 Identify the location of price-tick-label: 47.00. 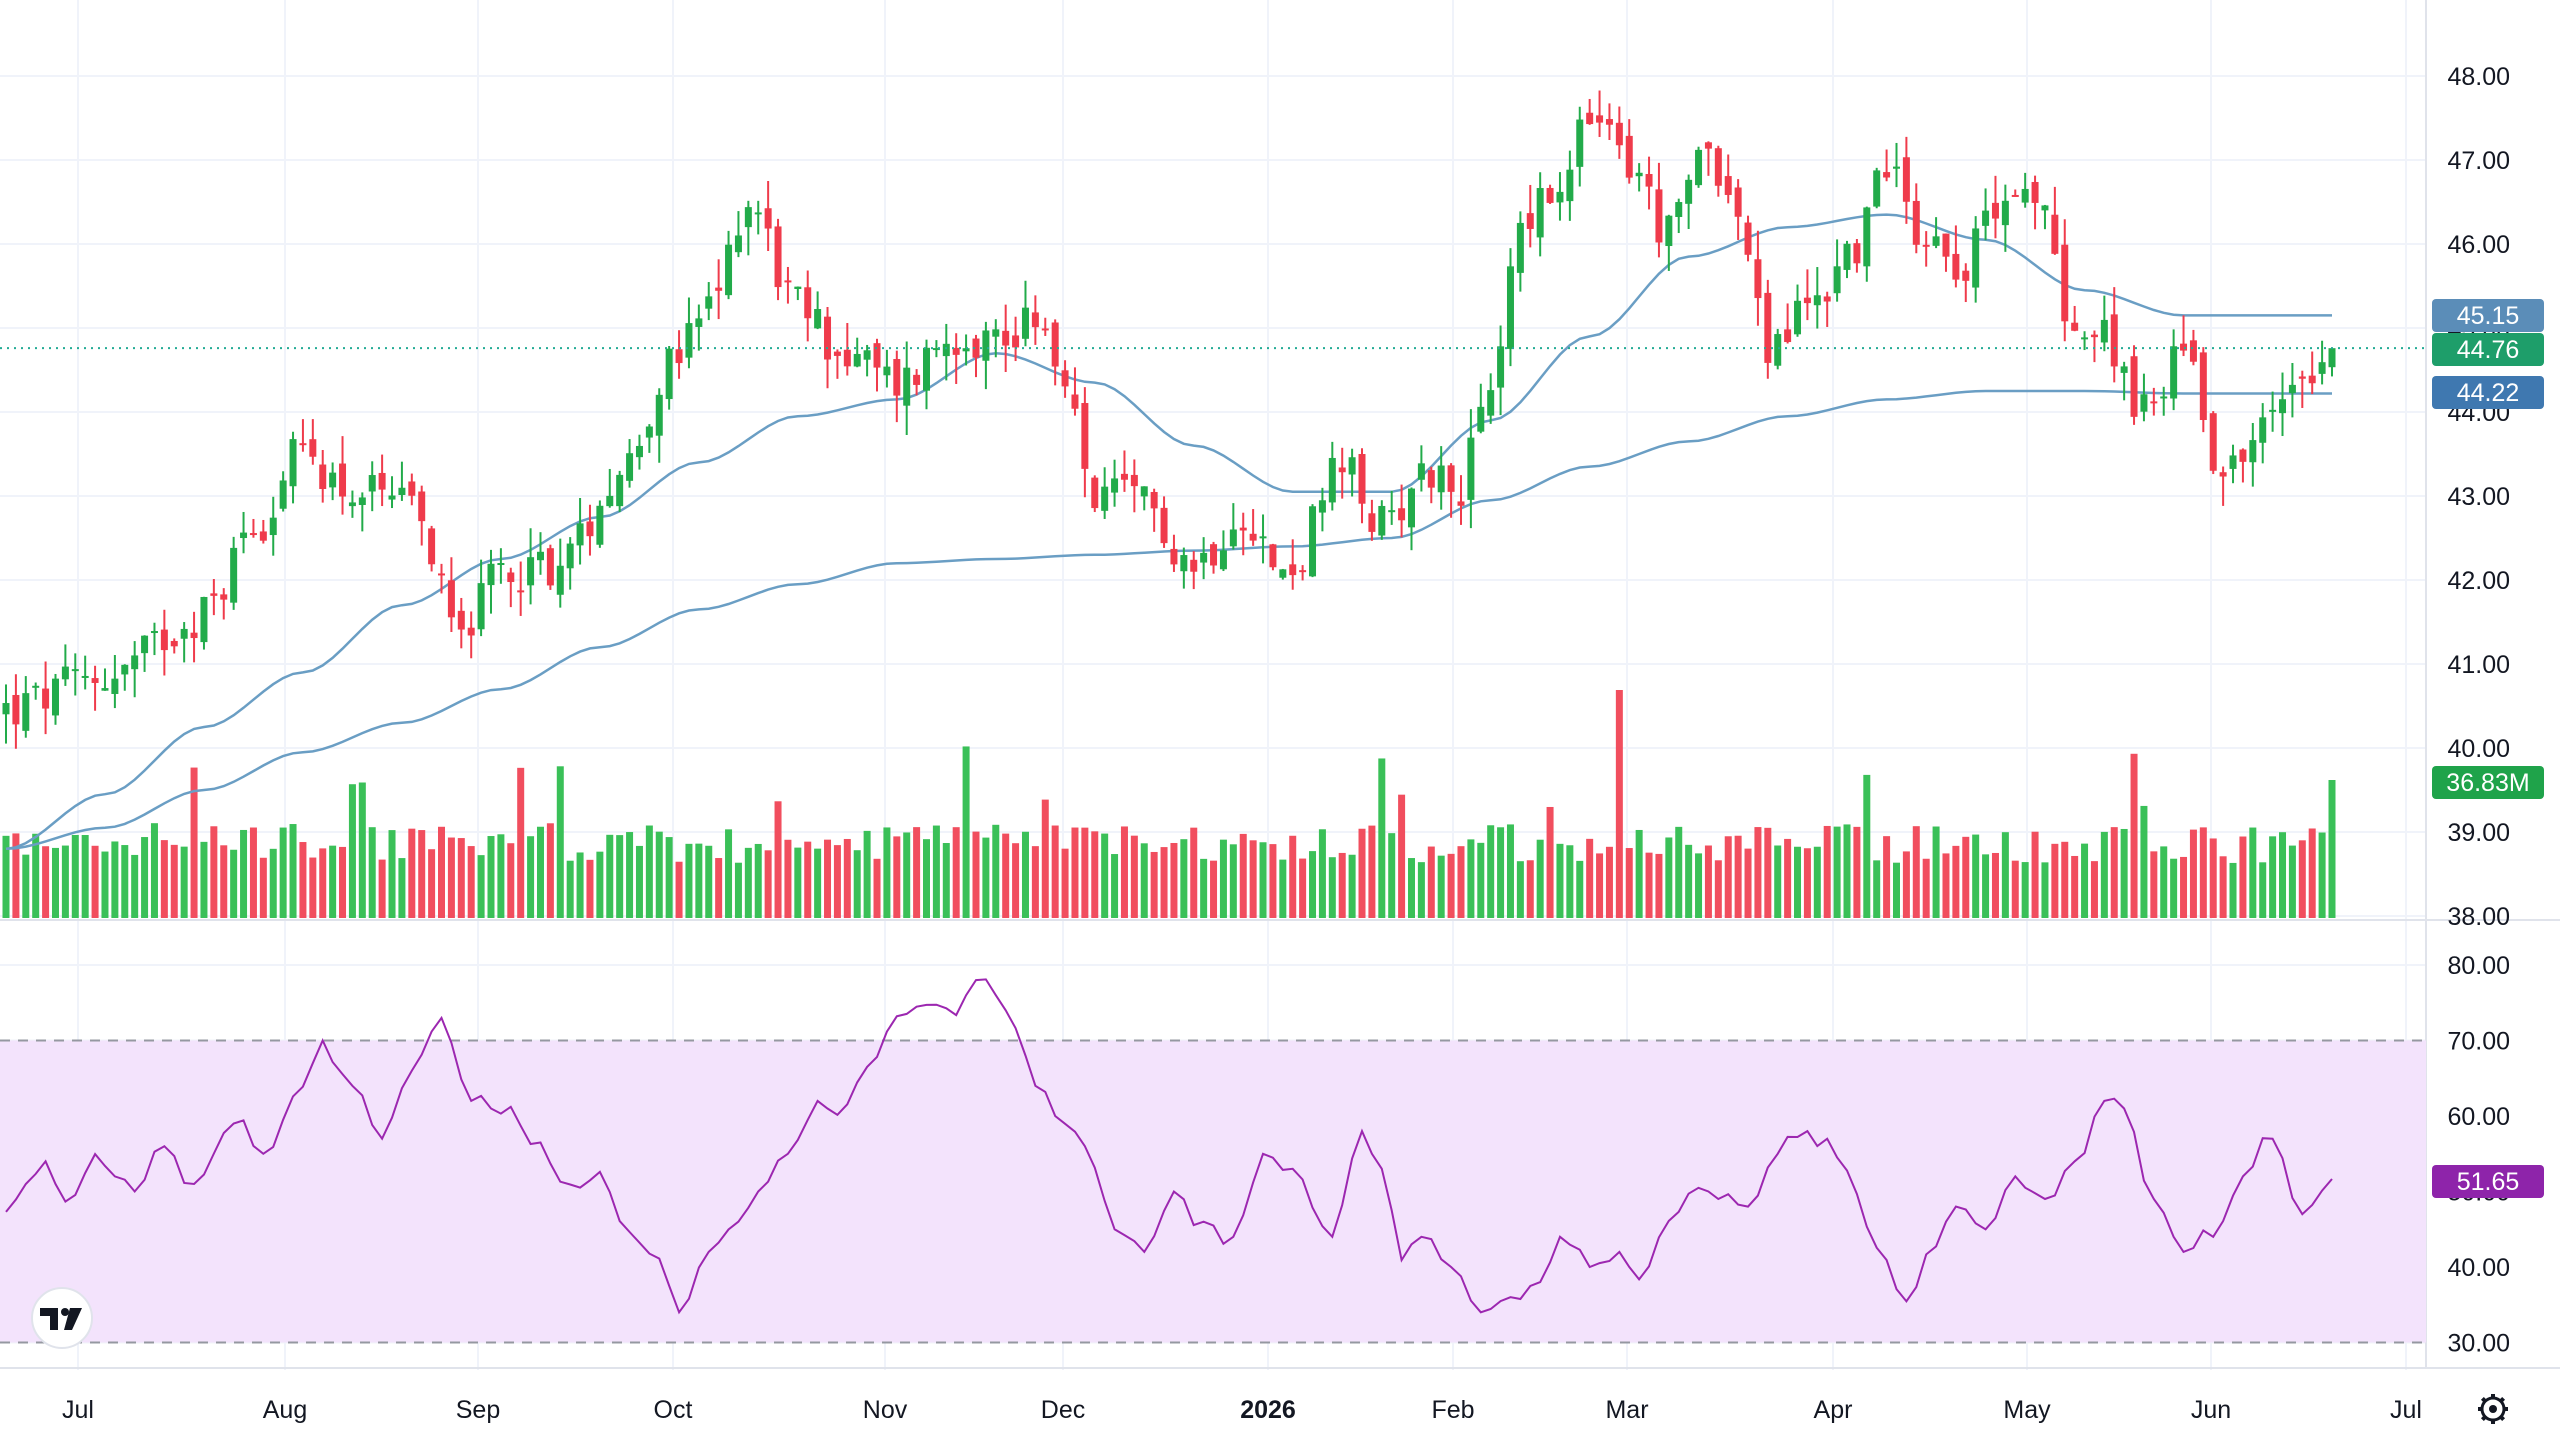
(2478, 161).